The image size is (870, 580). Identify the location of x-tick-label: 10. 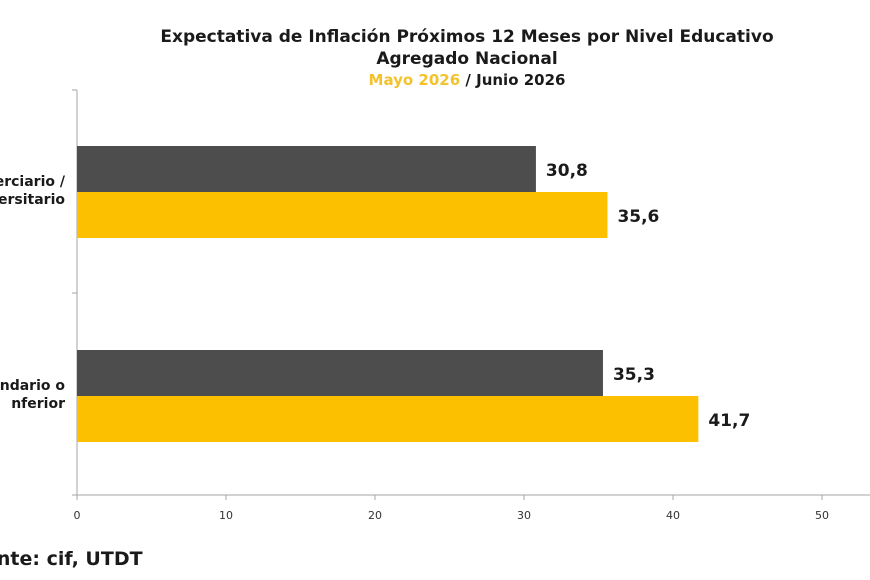
(226, 515).